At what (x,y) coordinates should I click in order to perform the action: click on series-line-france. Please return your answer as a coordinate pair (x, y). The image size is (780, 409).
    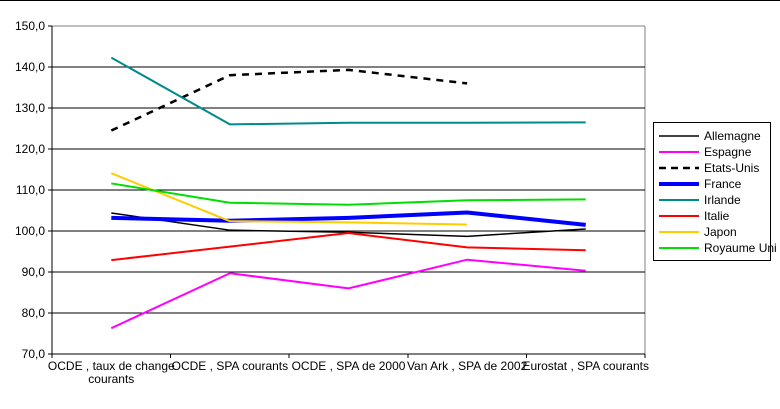
    Looking at the image, I should click on (348, 218).